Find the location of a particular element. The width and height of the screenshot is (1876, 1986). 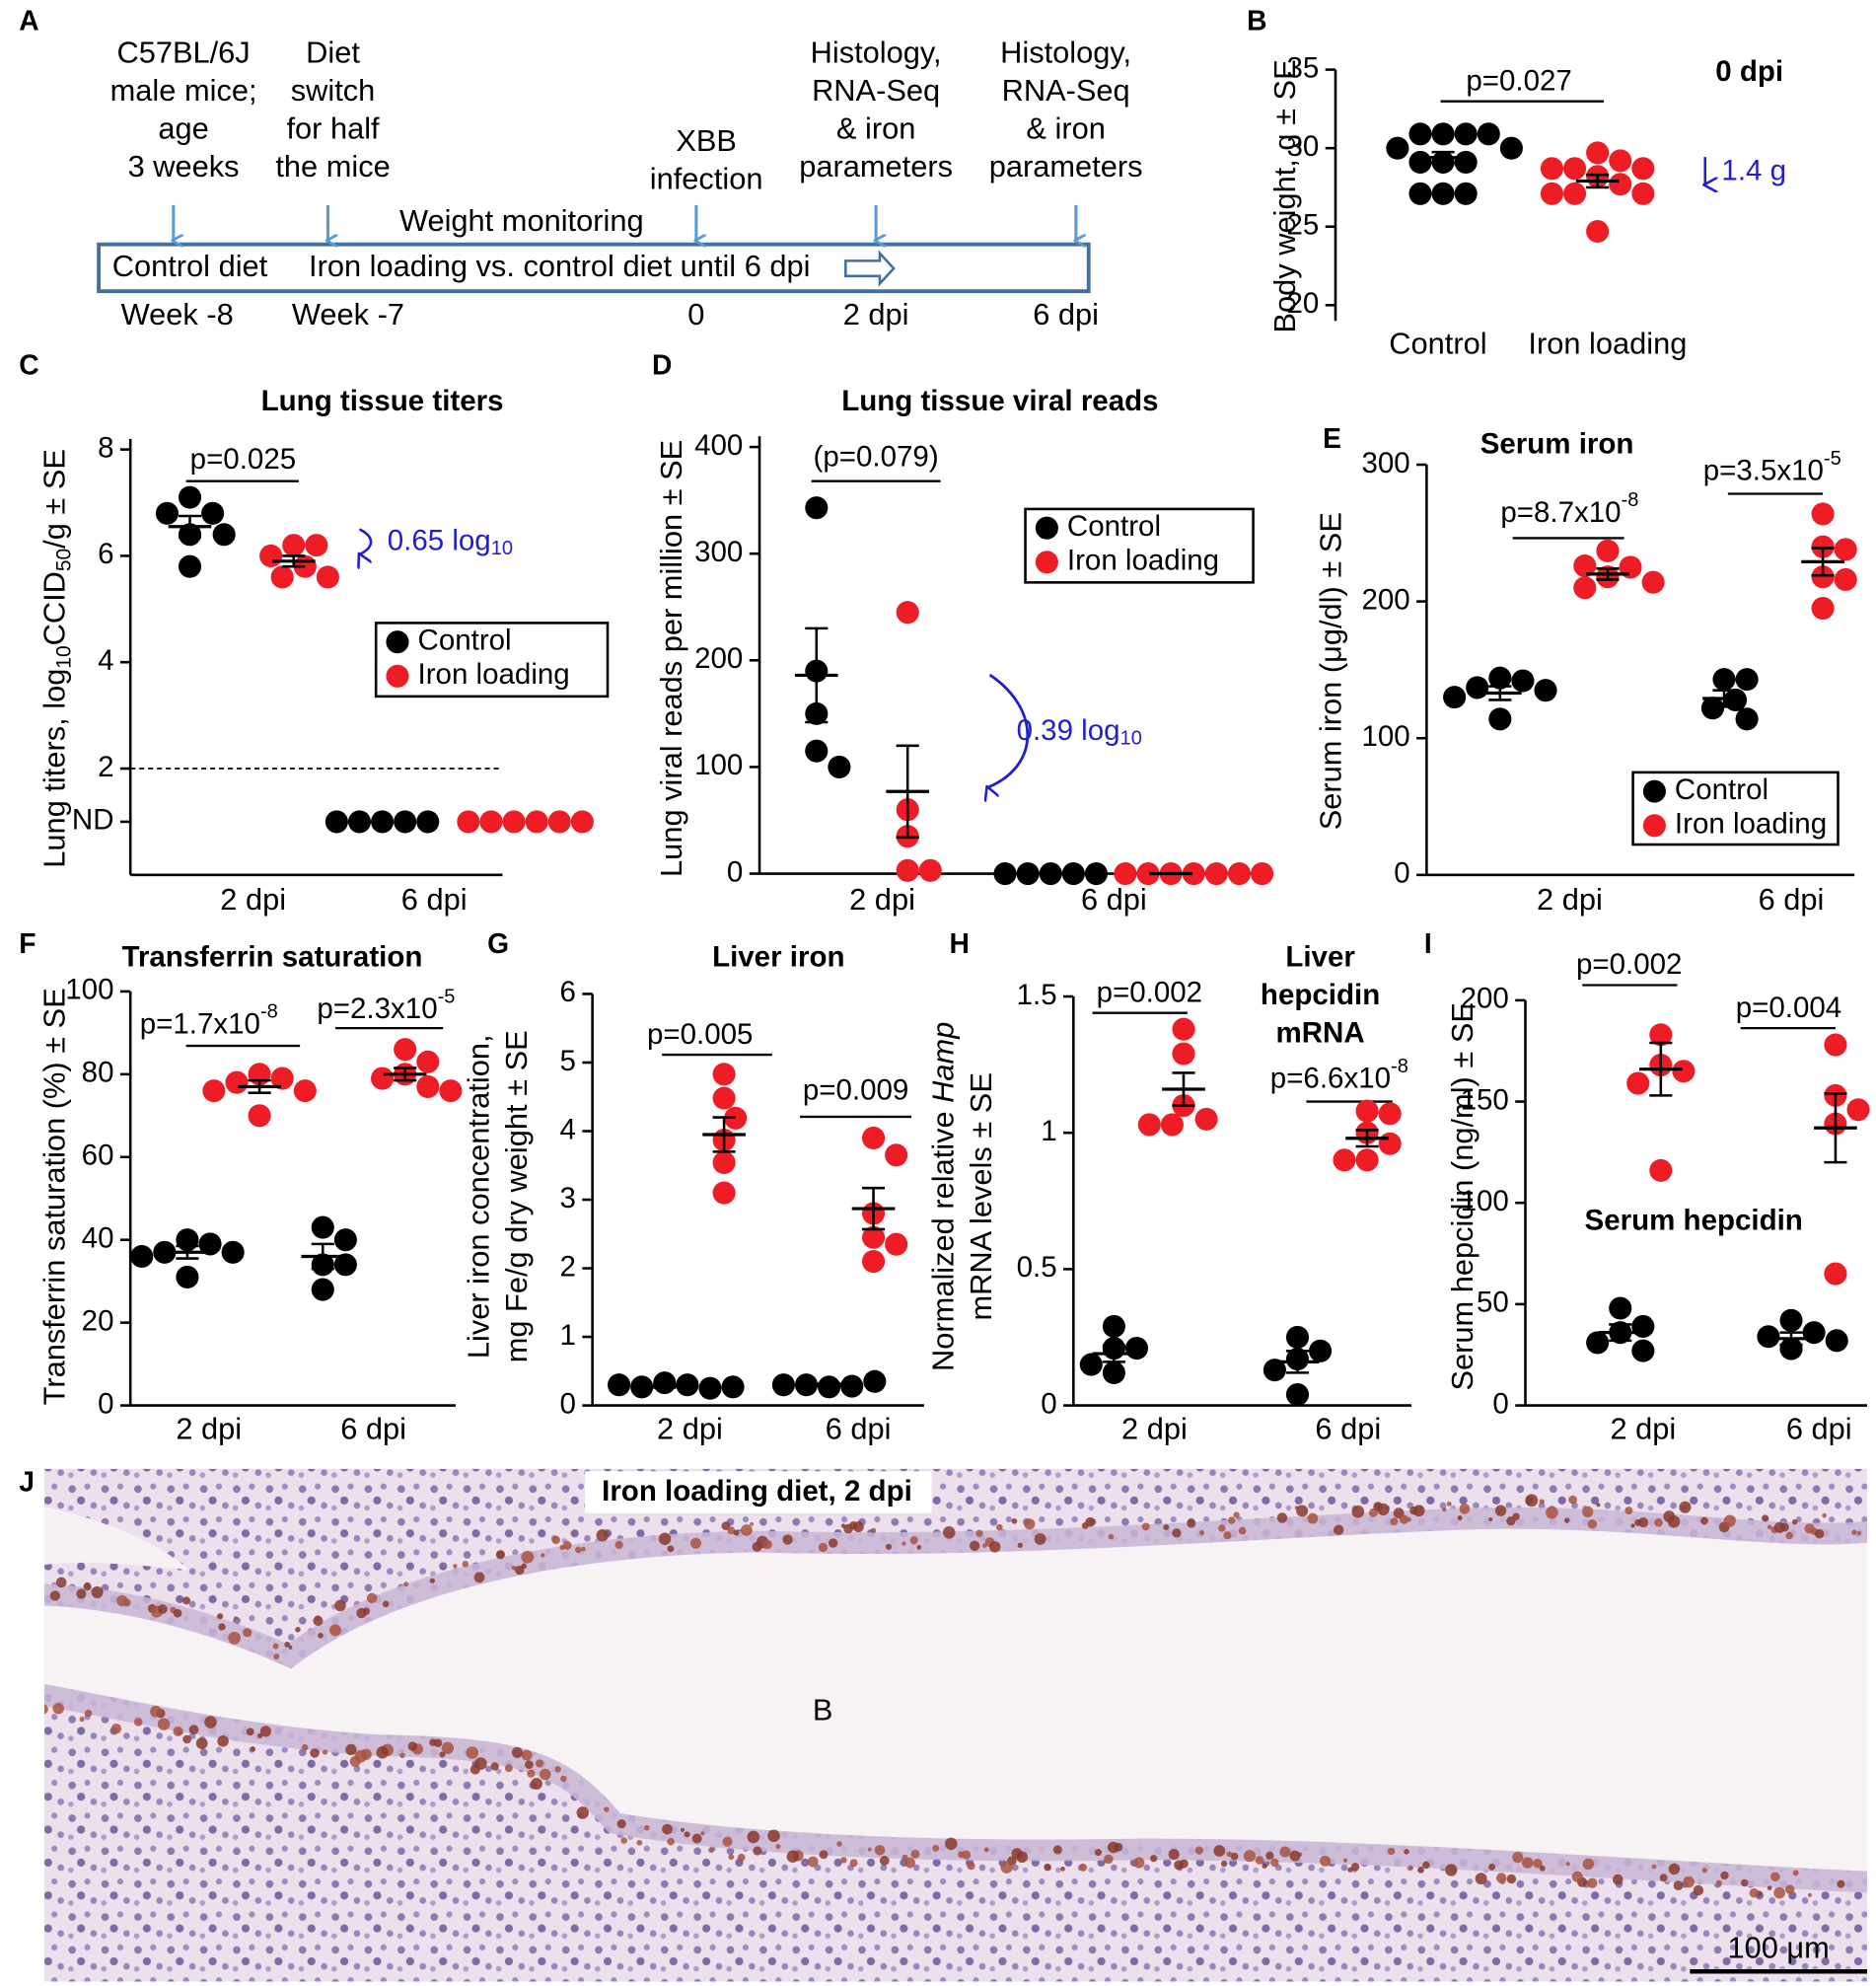

text-run: 50 is located at coordinates (63, 560).